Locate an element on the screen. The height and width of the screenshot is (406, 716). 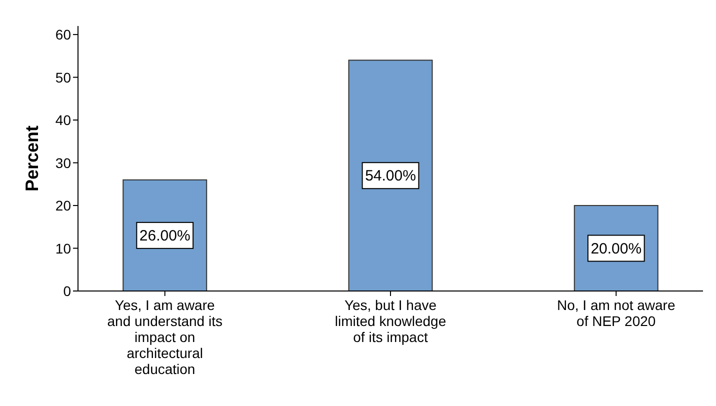
data-label: 54.00% is located at coordinates (390, 176).